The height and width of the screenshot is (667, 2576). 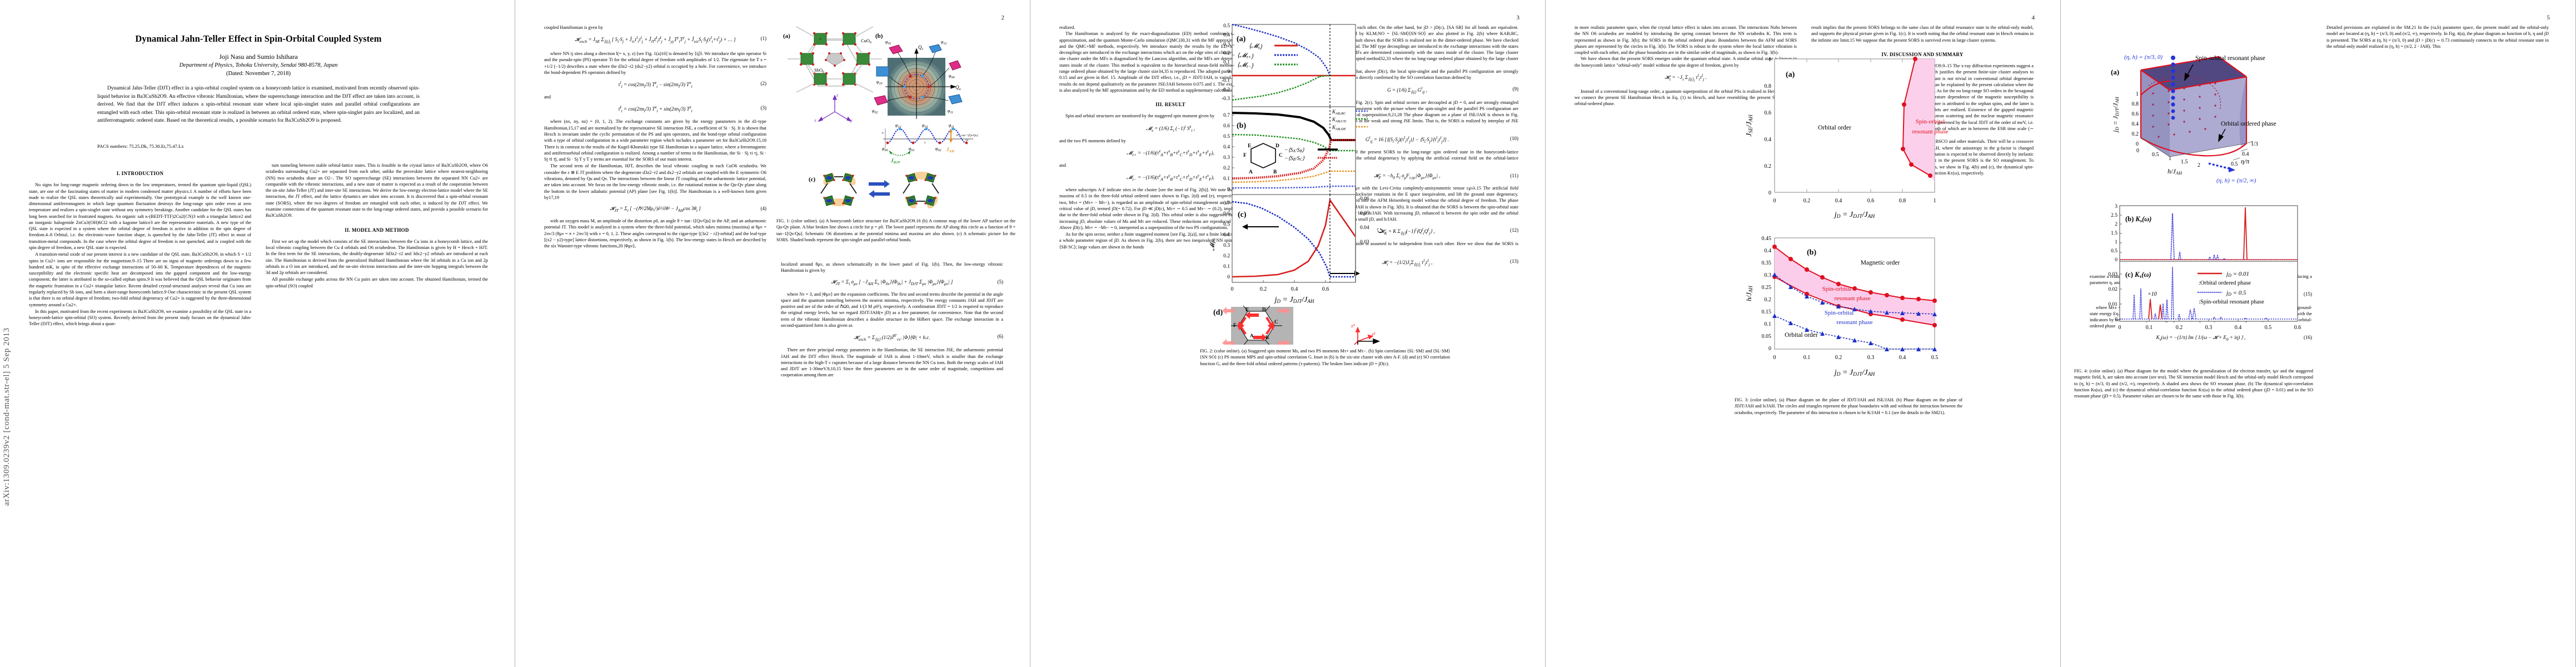 What do you see at coordinates (1448, 231) in the screenshot?
I see `equation-12: 𝓗K = K Σ⟨ij⟩(−1)l⟨QliQlj⟩ , (12)` at bounding box center [1448, 231].